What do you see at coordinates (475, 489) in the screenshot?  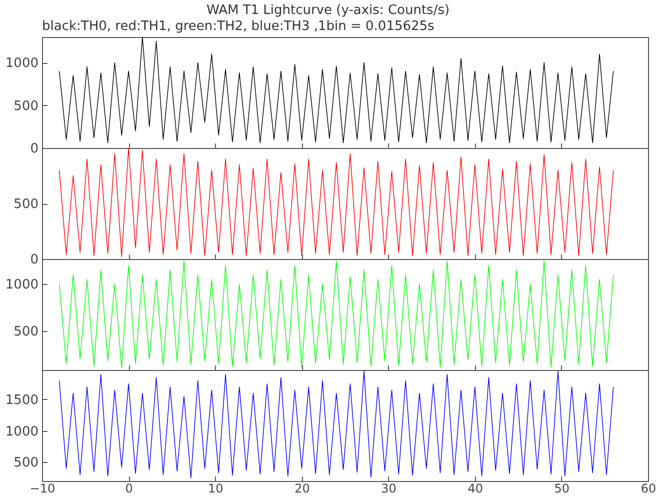 I see `x-tick-label: 40` at bounding box center [475, 489].